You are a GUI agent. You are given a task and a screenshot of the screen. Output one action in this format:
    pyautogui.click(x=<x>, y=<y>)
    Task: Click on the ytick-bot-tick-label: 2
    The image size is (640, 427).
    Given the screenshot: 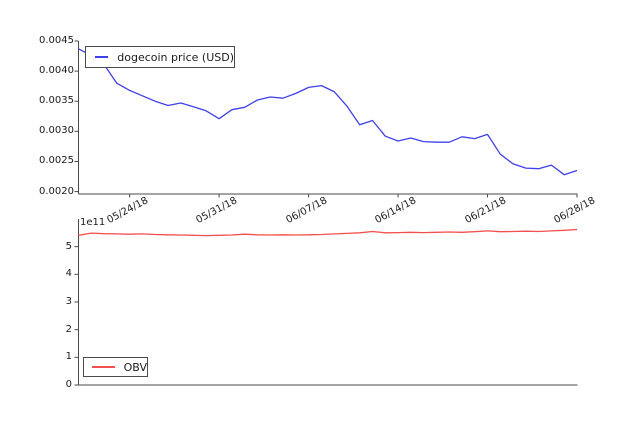 What is the action you would take?
    pyautogui.click(x=68, y=329)
    